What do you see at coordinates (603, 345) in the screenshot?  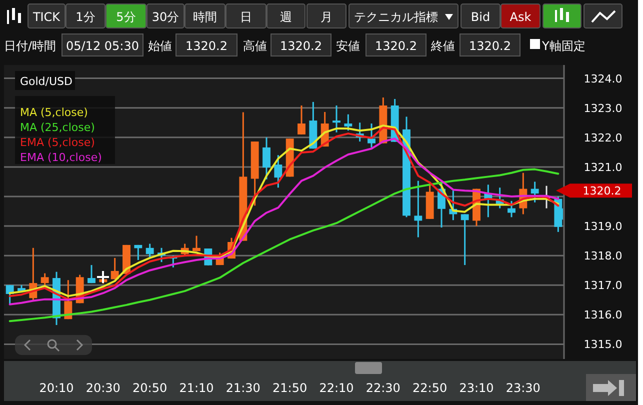 I see `y-tick-label: 1315.0` at bounding box center [603, 345].